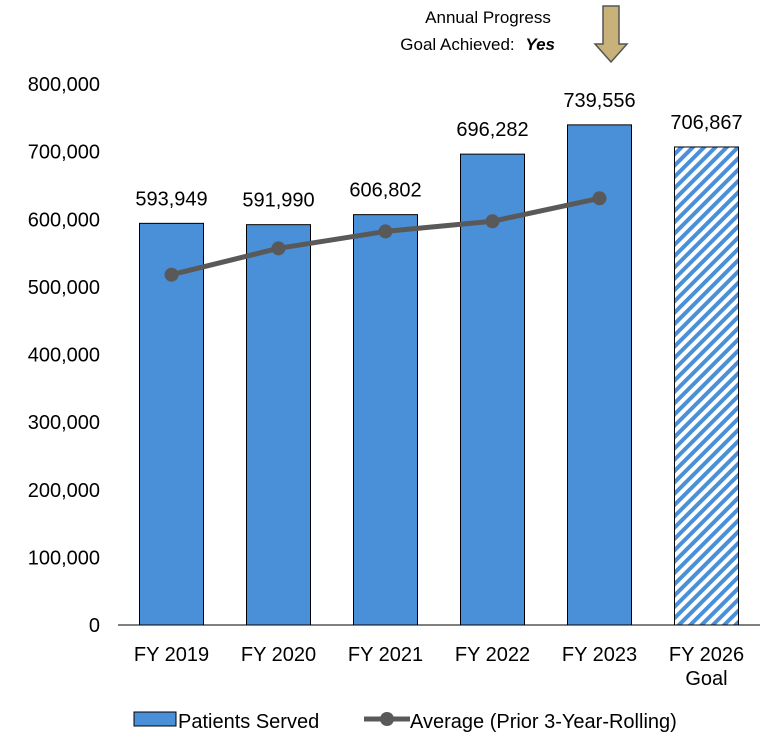 This screenshot has height=745, width=771. I want to click on bar-data-label: 706,867, so click(706, 123).